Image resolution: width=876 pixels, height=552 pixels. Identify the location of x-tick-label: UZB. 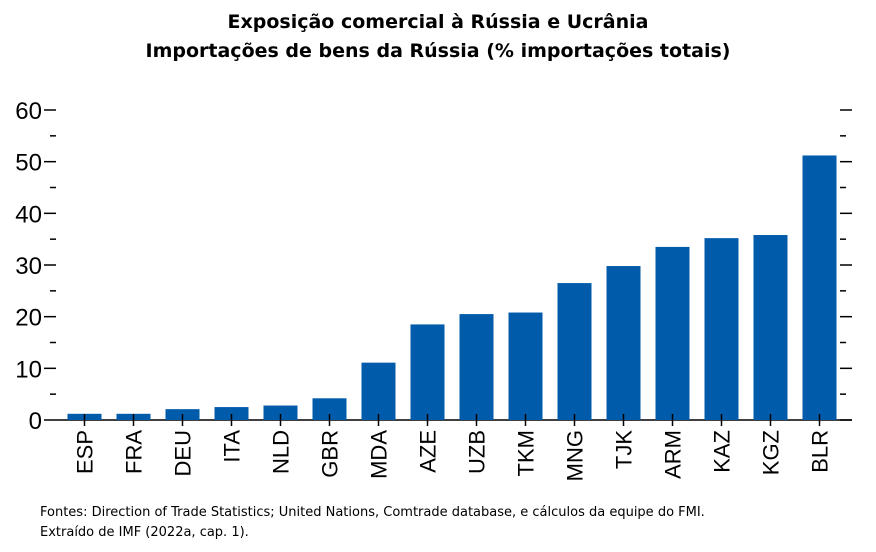
(477, 452).